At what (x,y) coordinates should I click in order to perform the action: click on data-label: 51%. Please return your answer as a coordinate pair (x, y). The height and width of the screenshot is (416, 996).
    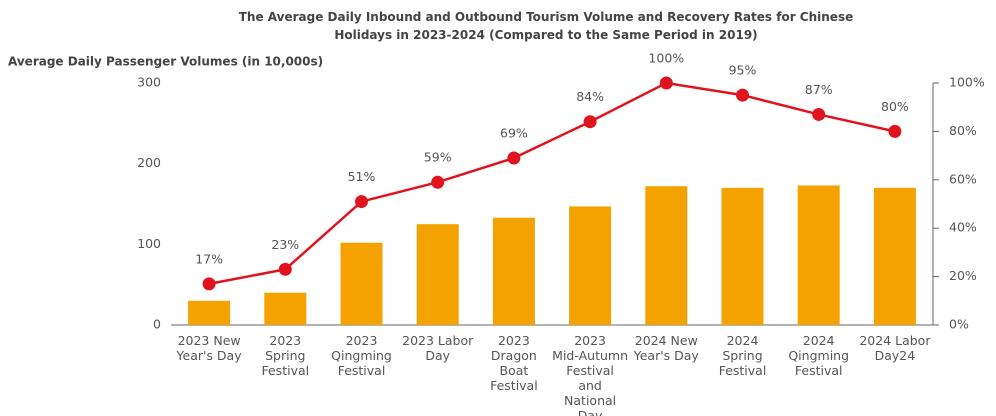
    Looking at the image, I should click on (362, 176).